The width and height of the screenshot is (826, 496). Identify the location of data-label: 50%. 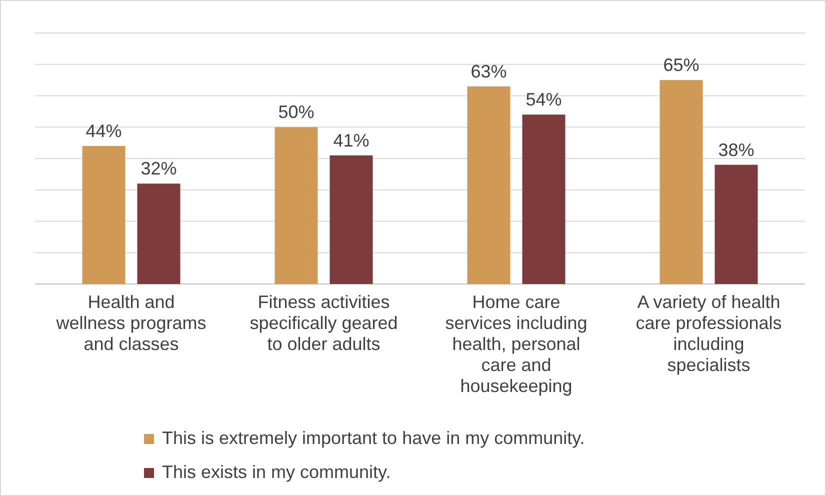
(296, 112).